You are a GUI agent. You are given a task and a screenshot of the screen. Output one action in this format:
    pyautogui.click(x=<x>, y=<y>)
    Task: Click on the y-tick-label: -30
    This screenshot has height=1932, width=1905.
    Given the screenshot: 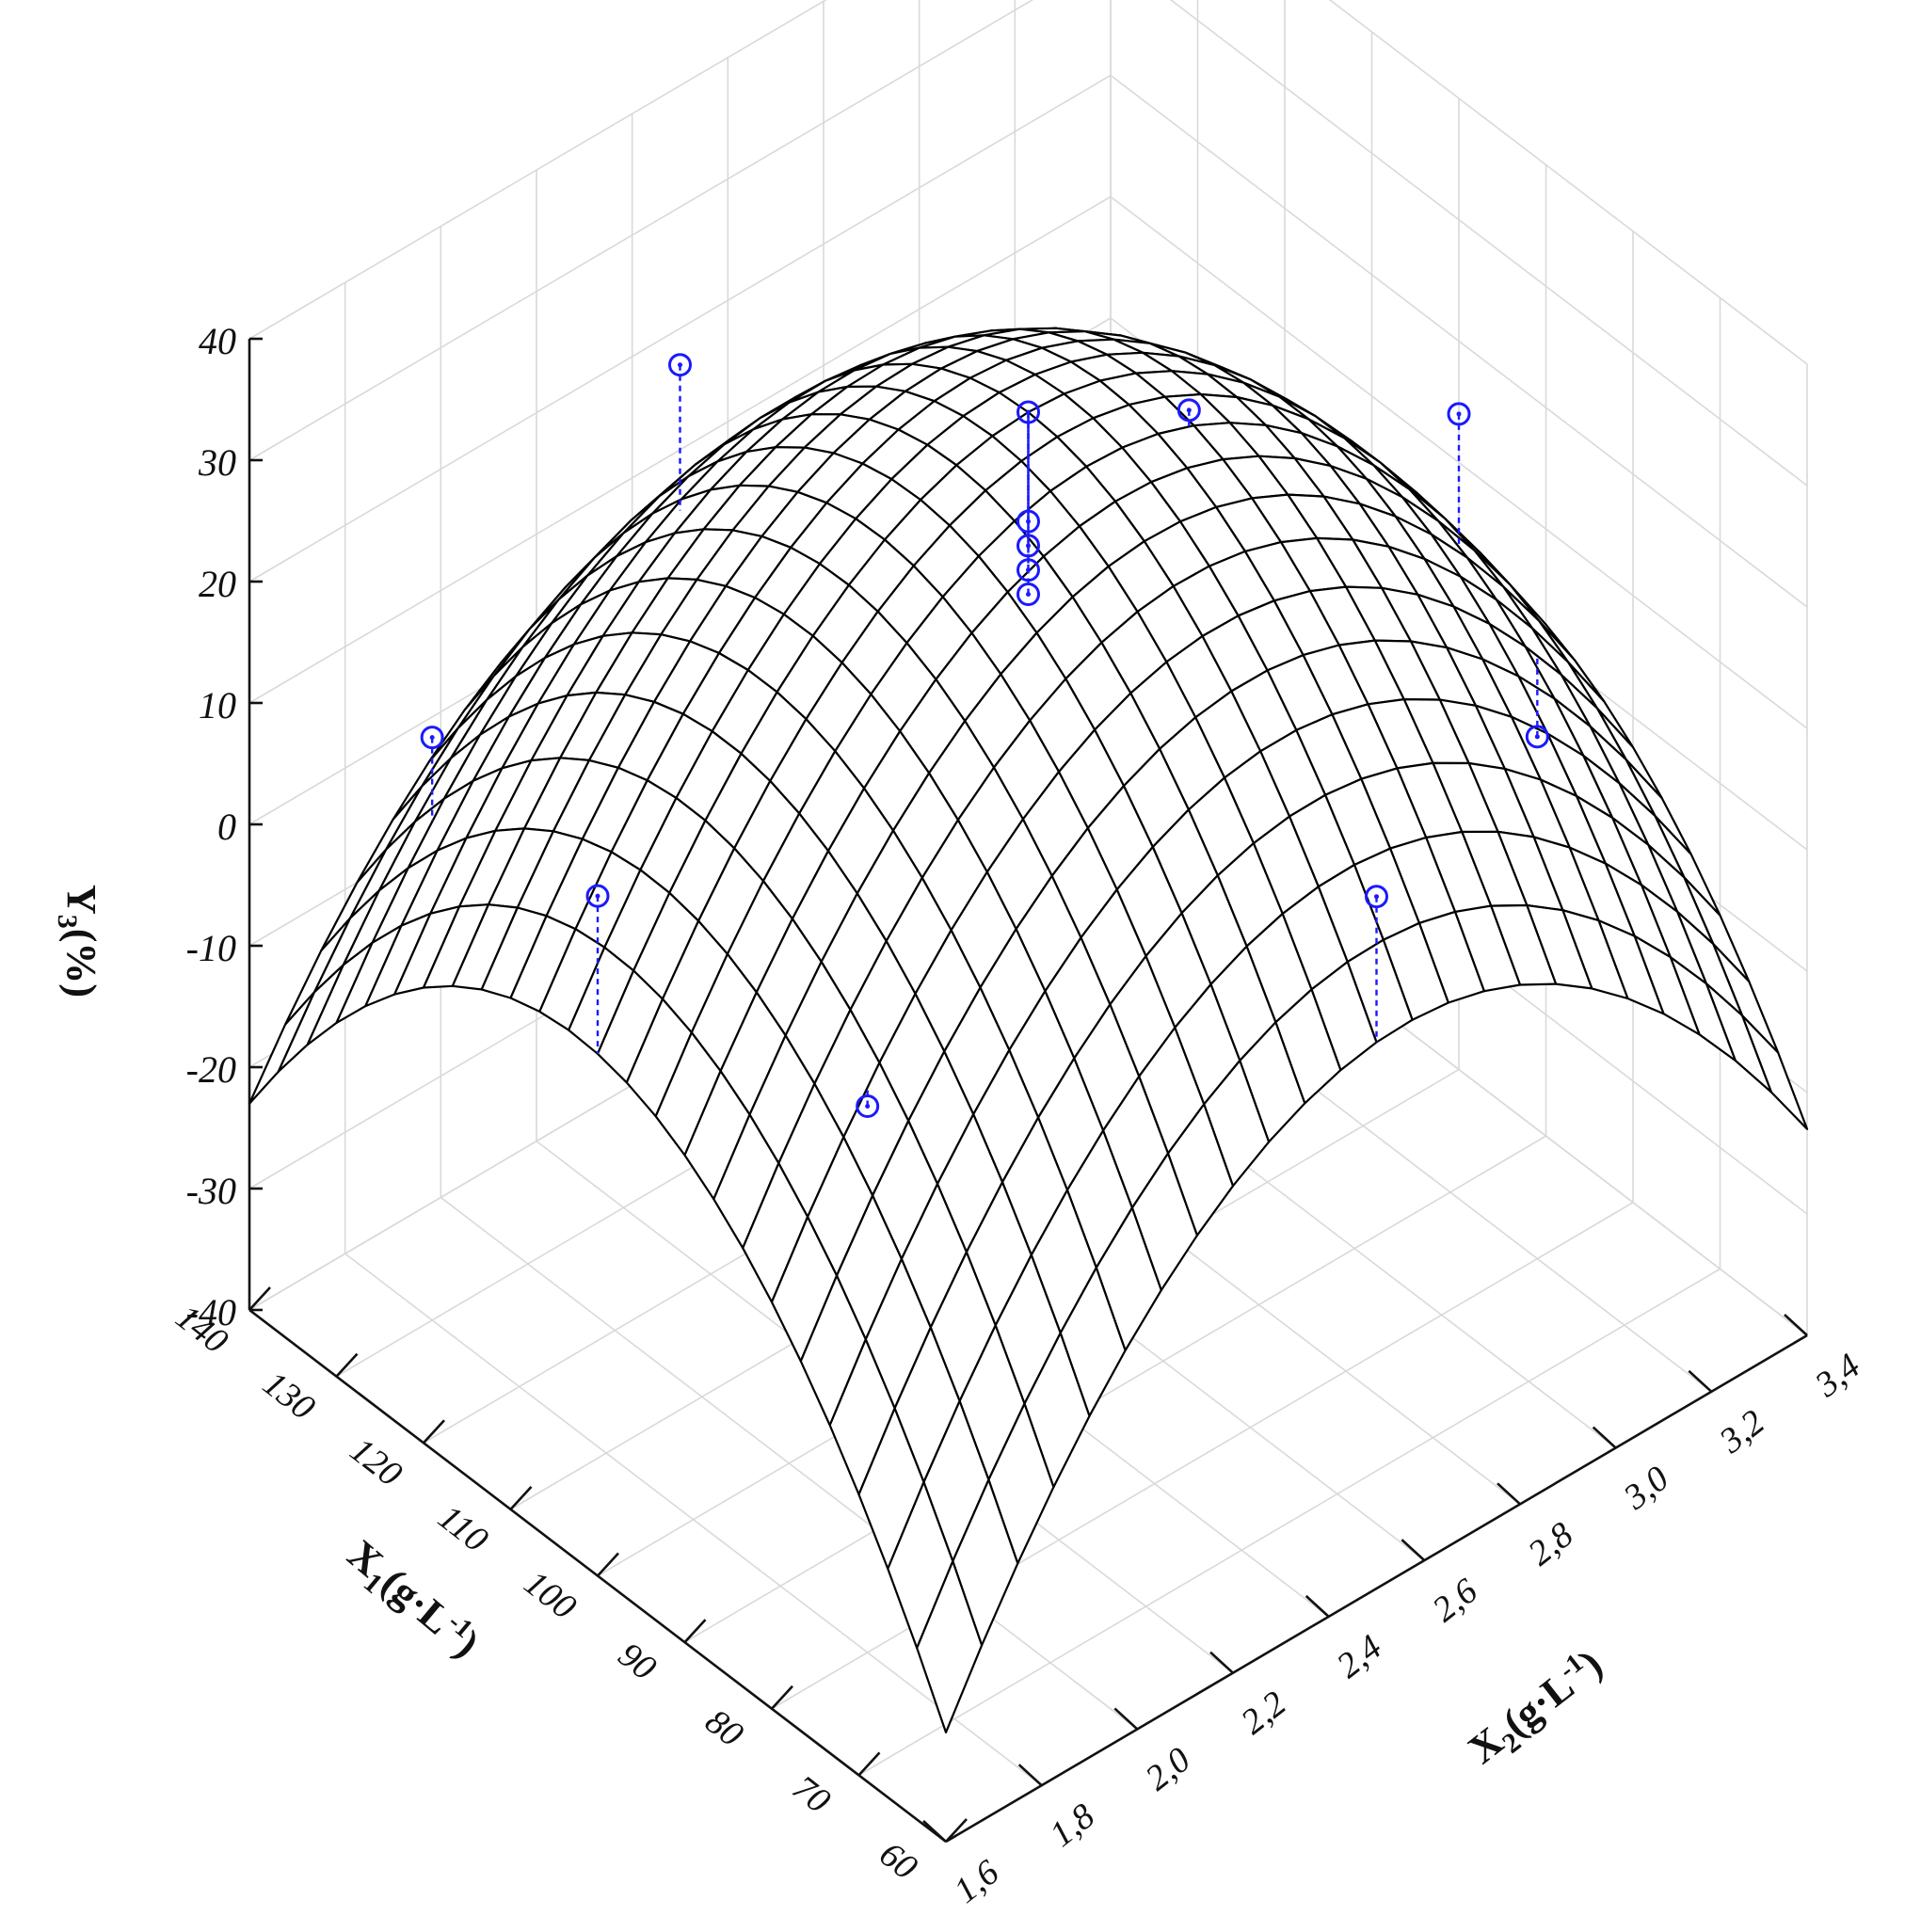 What is the action you would take?
    pyautogui.click(x=211, y=1191)
    